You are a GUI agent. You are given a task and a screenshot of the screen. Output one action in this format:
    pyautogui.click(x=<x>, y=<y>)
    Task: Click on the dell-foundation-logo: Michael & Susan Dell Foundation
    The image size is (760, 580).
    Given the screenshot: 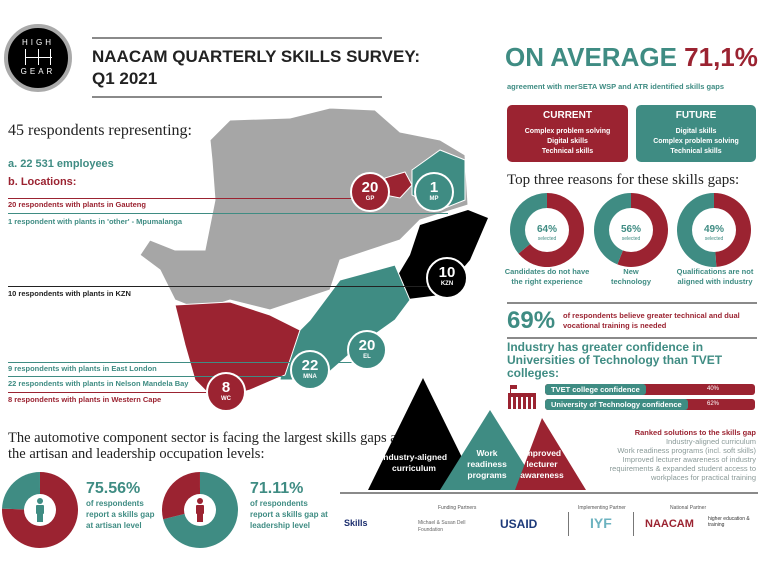 What is the action you would take?
    pyautogui.click(x=442, y=526)
    